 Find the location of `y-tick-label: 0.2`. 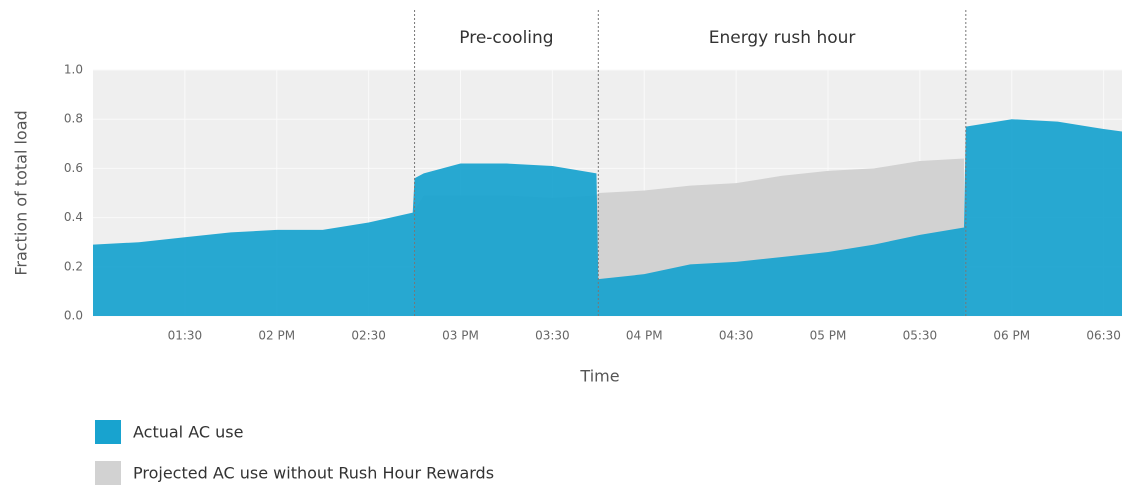

y-tick-label: 0.2 is located at coordinates (73, 266).